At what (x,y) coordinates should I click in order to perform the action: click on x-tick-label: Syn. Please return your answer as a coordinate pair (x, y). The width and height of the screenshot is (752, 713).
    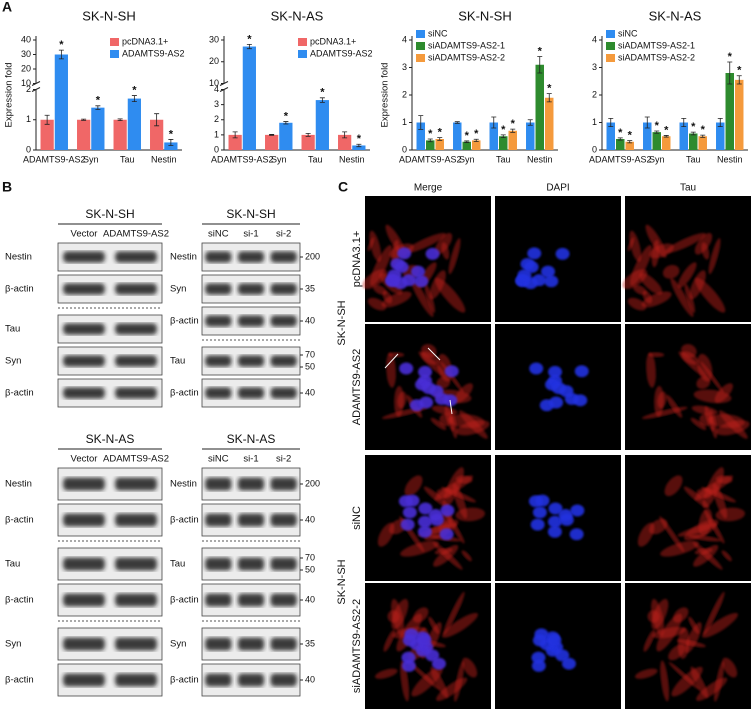
    Looking at the image, I should click on (467, 159).